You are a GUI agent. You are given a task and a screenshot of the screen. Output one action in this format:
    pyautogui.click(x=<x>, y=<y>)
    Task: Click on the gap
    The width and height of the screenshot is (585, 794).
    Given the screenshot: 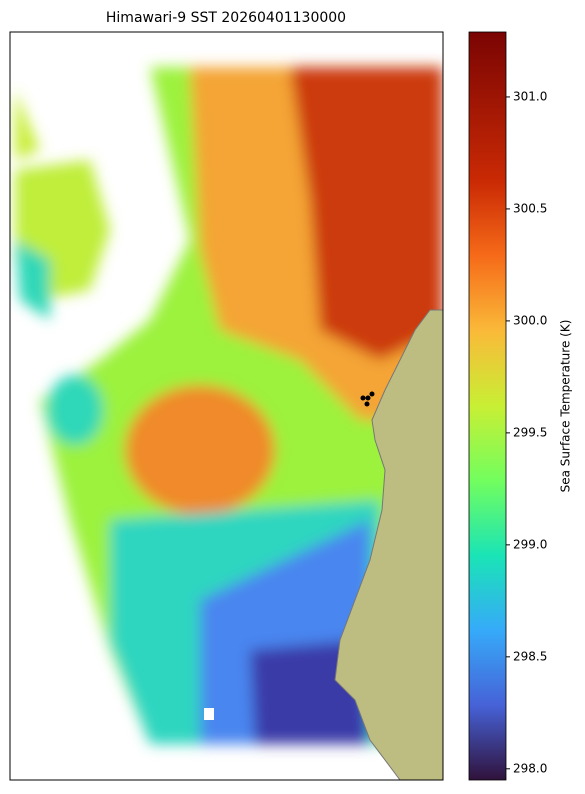 What is the action you would take?
    pyautogui.click(x=209, y=714)
    